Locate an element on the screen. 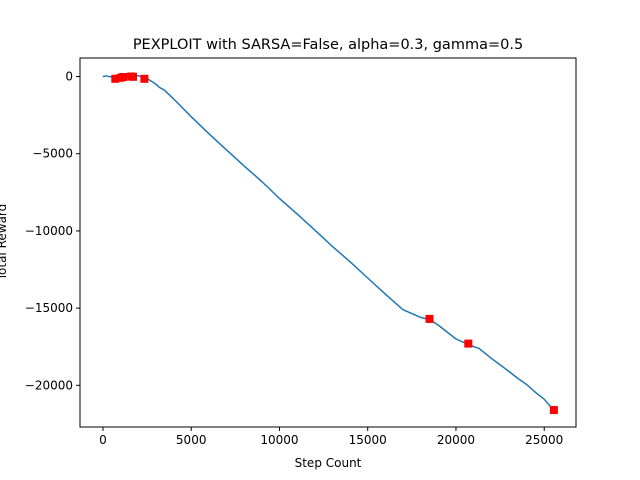 This screenshot has width=640, height=480. y-tick-label: −10000 is located at coordinates (49, 231).